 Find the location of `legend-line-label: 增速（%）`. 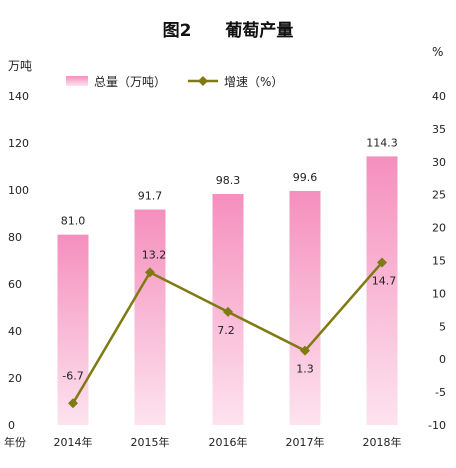

legend-line-label: 增速（%） is located at coordinates (253, 82).